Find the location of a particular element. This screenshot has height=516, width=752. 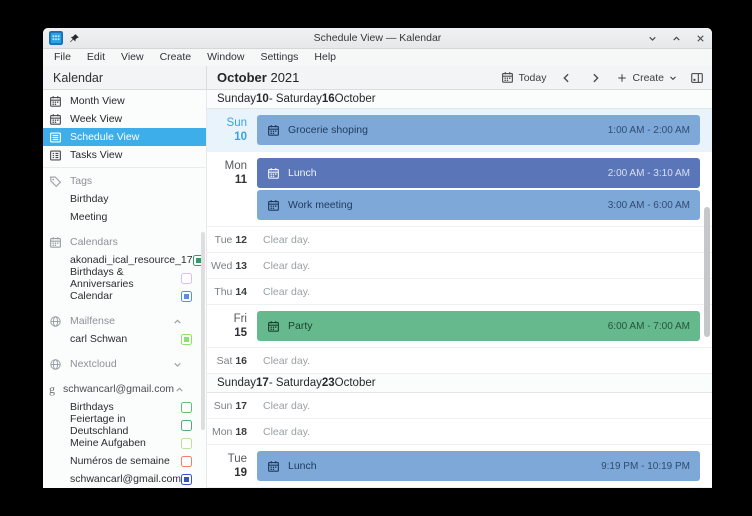

day-row-sun-17: Sun 17 Clear day. is located at coordinates (459, 406).